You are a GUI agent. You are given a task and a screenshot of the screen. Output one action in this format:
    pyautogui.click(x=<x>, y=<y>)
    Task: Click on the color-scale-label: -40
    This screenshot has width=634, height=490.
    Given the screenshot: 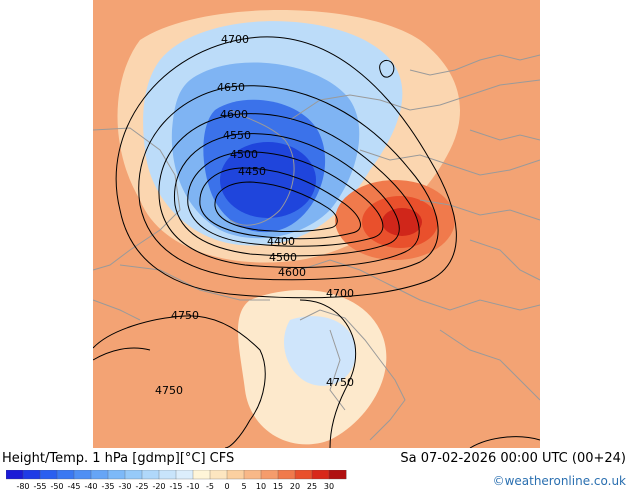 What is the action you would take?
    pyautogui.click(x=90, y=486)
    